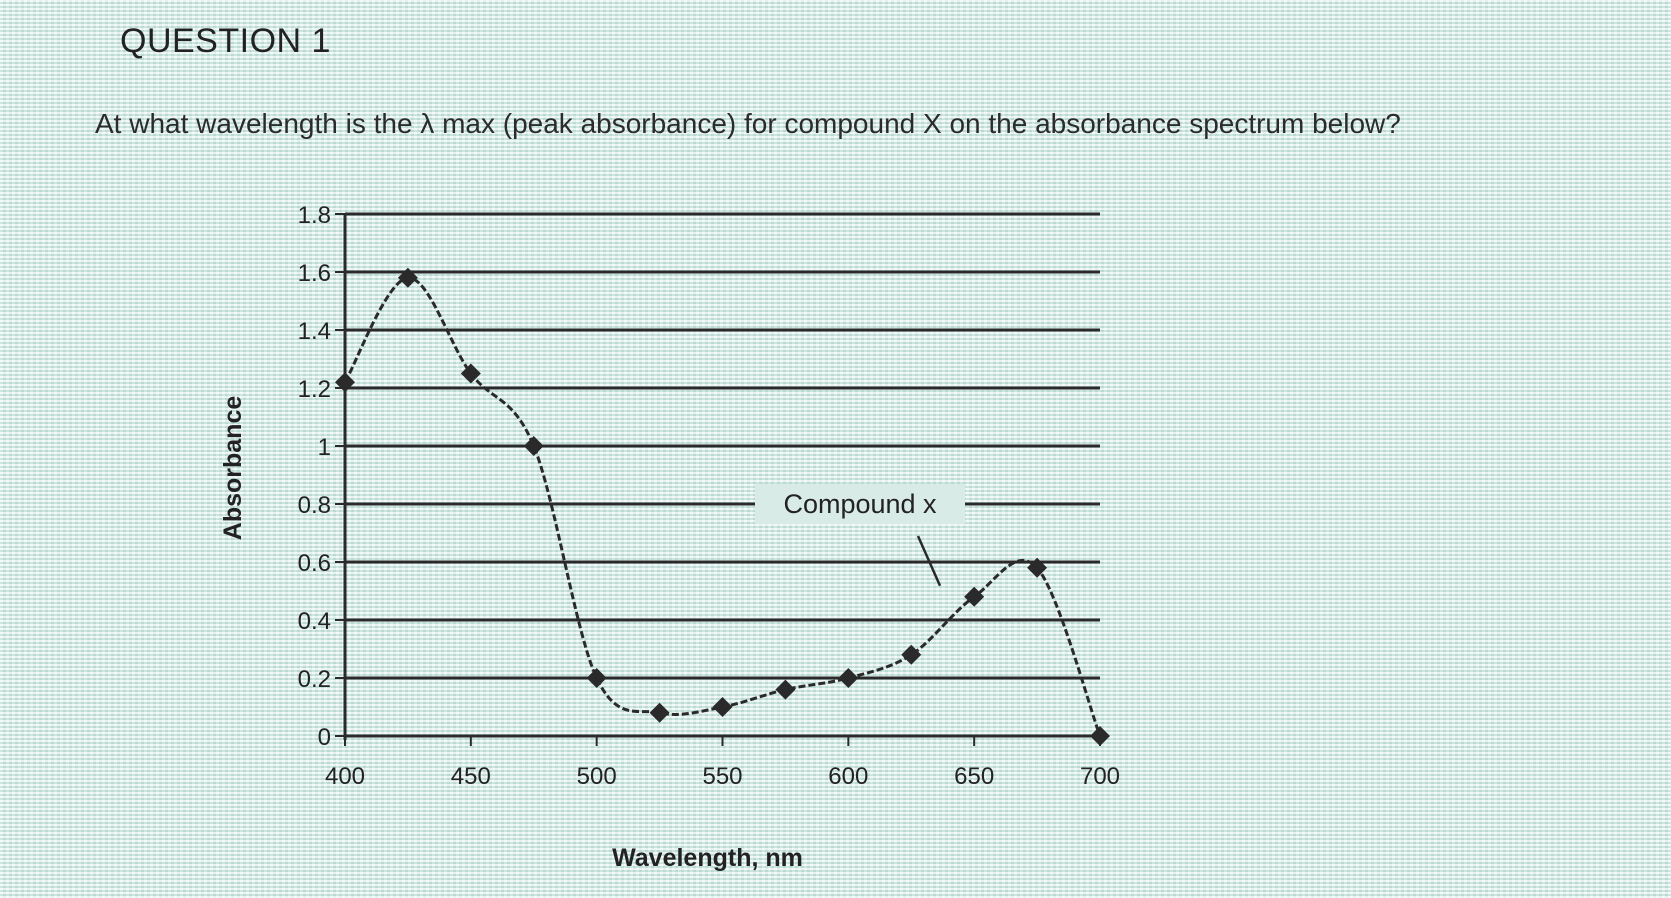  What do you see at coordinates (314, 679) in the screenshot?
I see `y-tick-label: 0.2` at bounding box center [314, 679].